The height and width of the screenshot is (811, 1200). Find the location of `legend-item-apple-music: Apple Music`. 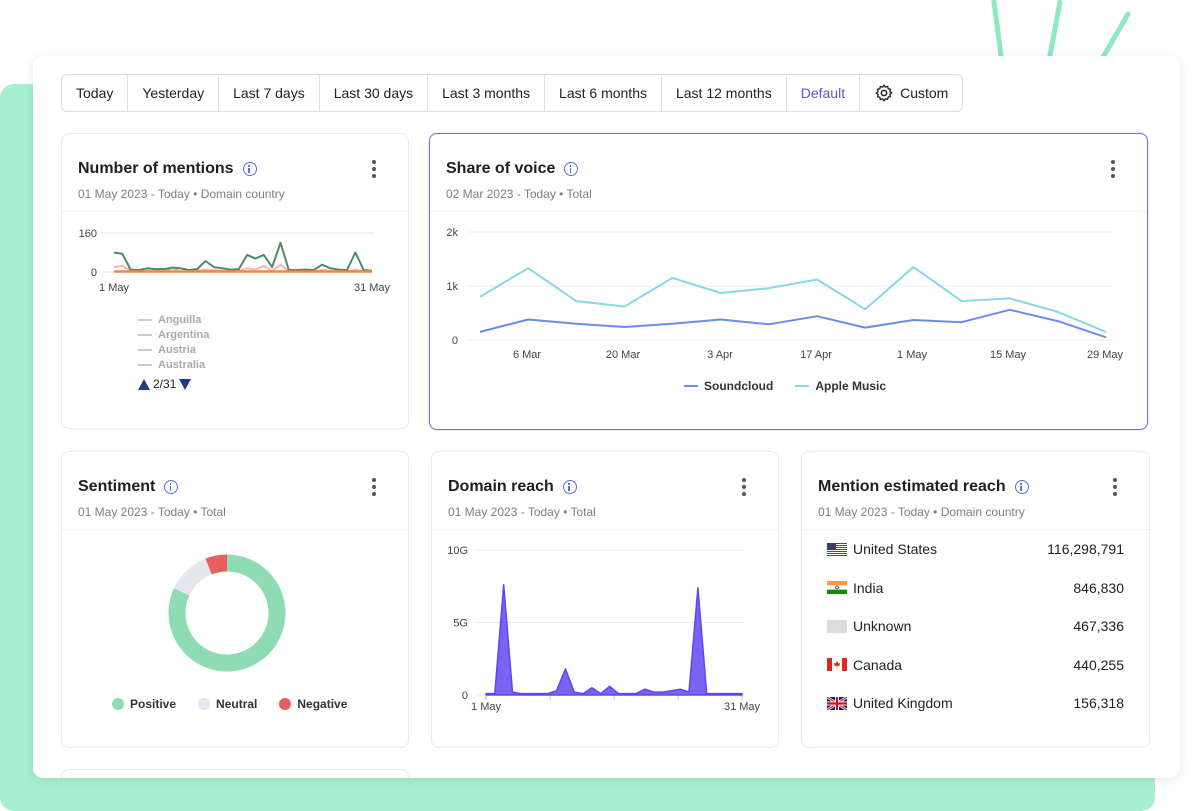

legend-item-apple-music: Apple Music is located at coordinates (840, 386).